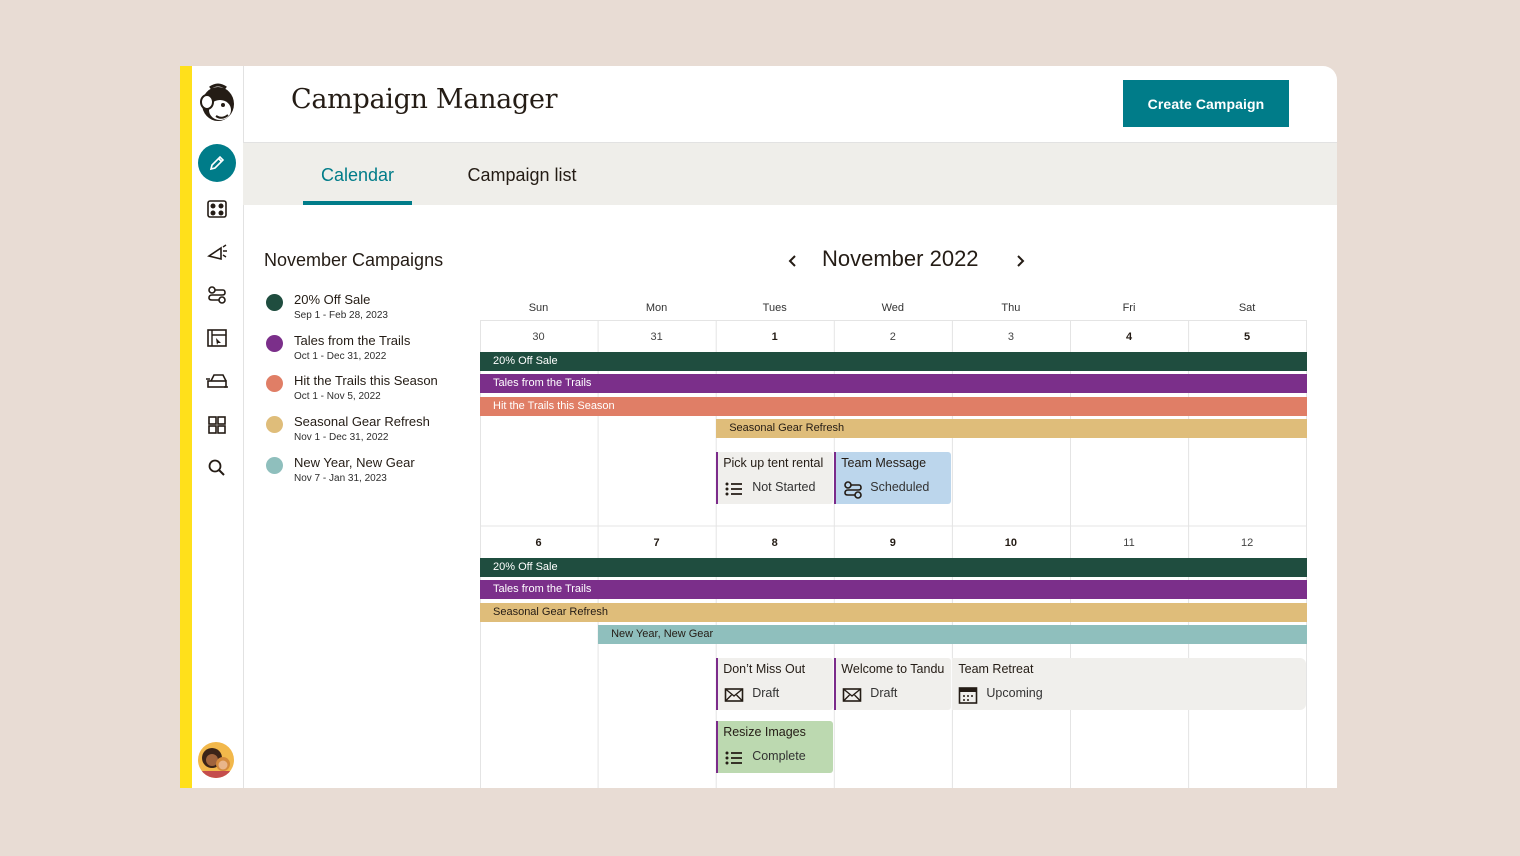 The width and height of the screenshot is (1520, 856). What do you see at coordinates (341, 438) in the screenshot?
I see `legend-item-dates: Nov 1 - Dec 31, 2022` at bounding box center [341, 438].